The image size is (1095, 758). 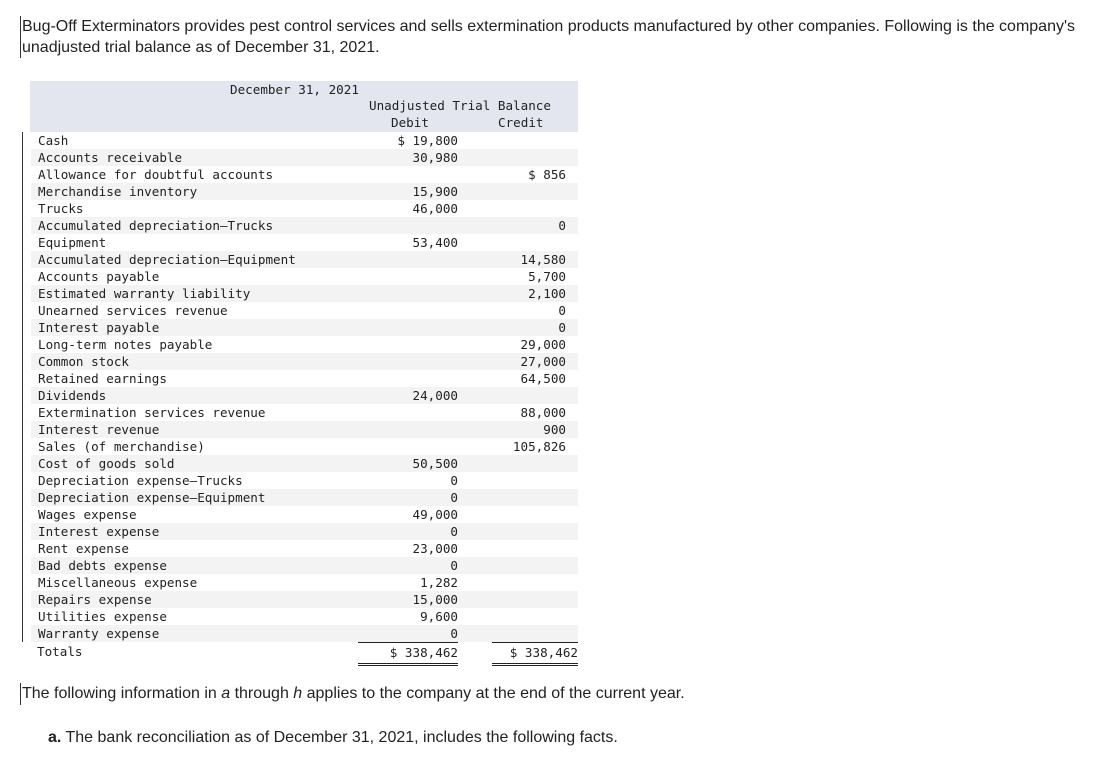 I want to click on account-name: Common stock, so click(x=83, y=361).